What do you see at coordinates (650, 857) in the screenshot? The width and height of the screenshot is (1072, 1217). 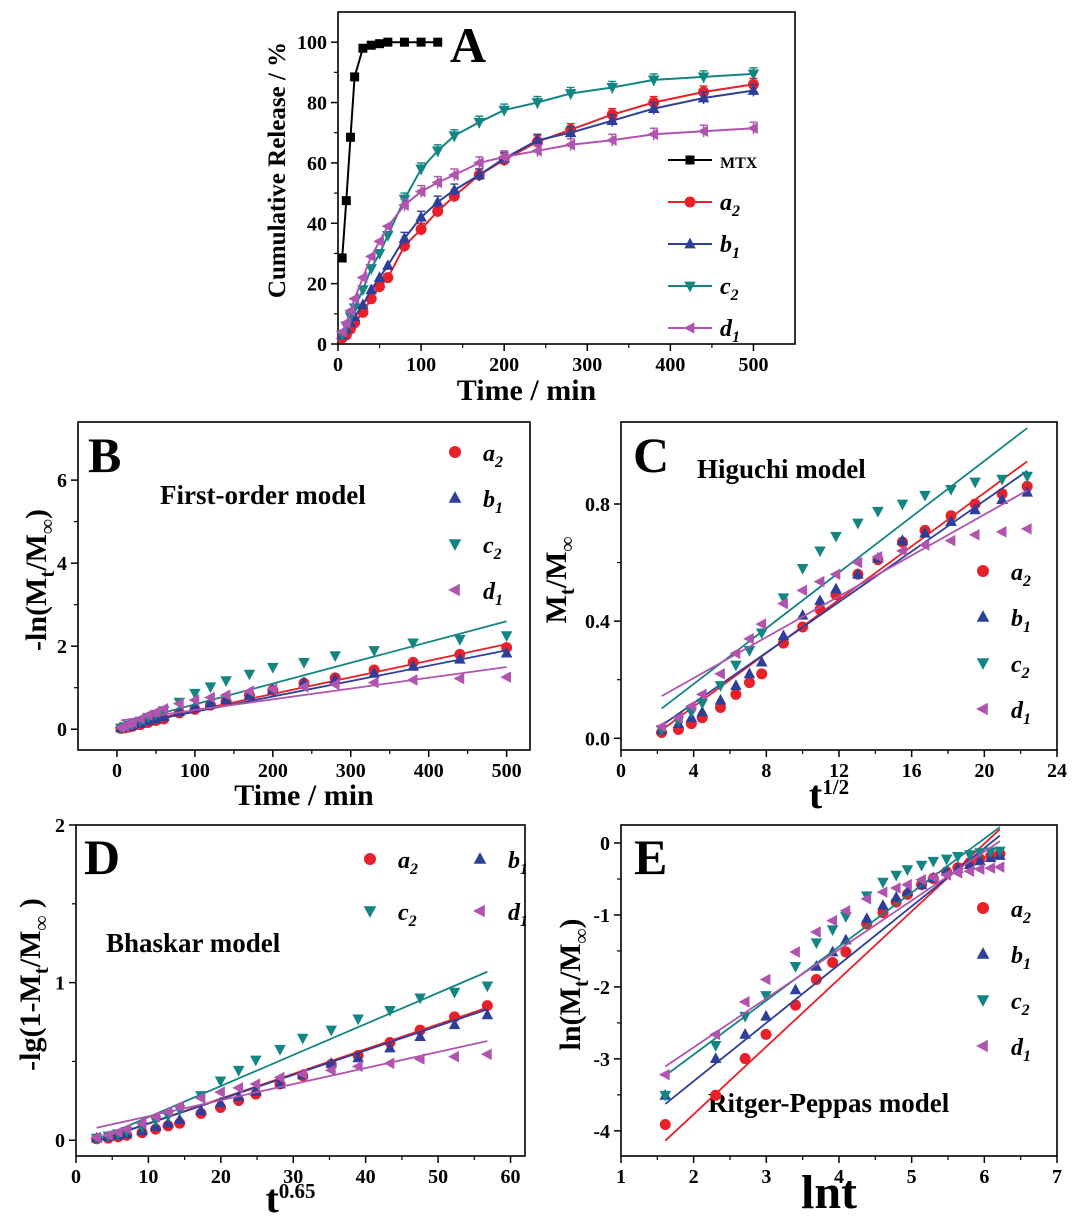 I see `panel-letter: E` at bounding box center [650, 857].